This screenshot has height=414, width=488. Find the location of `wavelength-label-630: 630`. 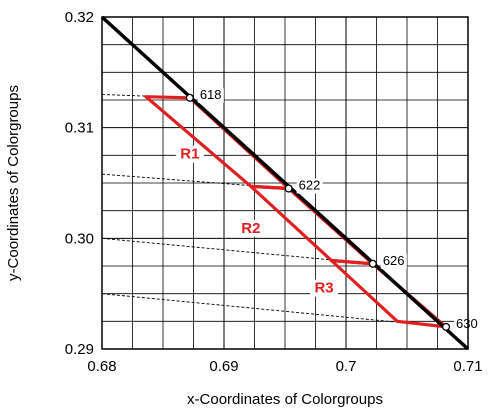

wavelength-label-630: 630 is located at coordinates (467, 323).